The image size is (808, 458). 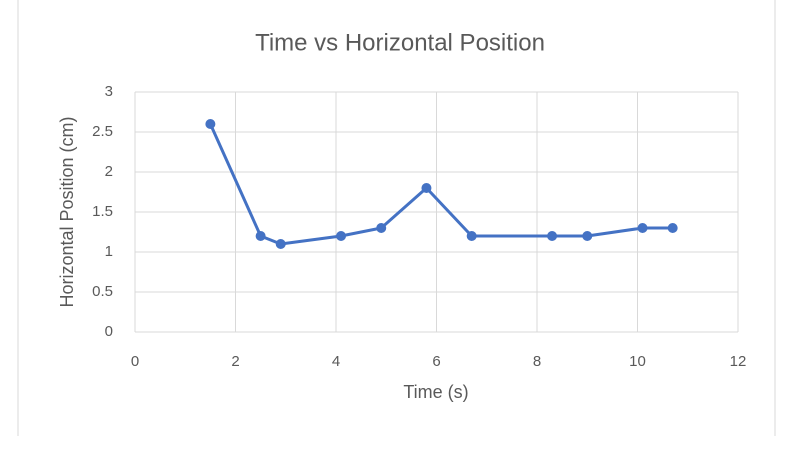 What do you see at coordinates (109, 331) in the screenshot?
I see `y-tick-label: 0` at bounding box center [109, 331].